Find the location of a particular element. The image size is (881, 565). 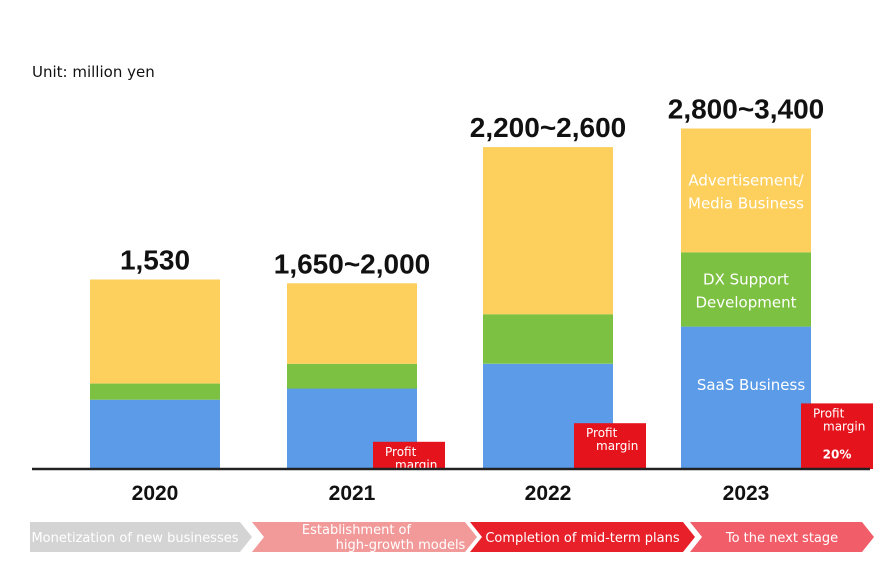

stage-label-1: Monetization of new businesses is located at coordinates (134, 538).